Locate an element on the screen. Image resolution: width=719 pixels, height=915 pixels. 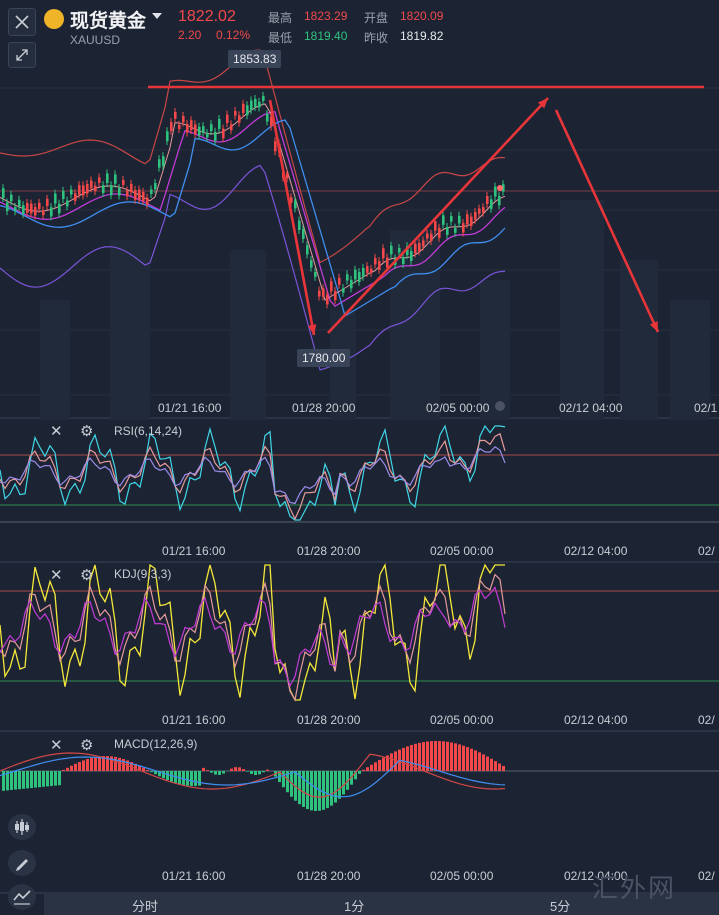
close-button is located at coordinates (22, 22).